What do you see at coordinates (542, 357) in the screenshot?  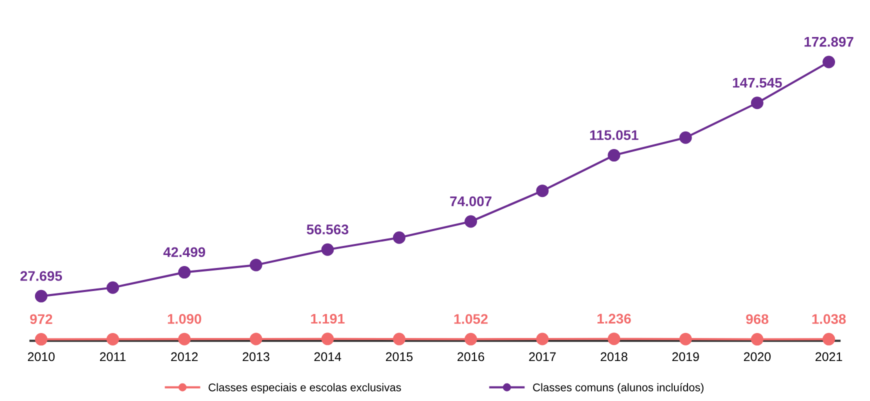 I see `x-tick-label: 2017` at bounding box center [542, 357].